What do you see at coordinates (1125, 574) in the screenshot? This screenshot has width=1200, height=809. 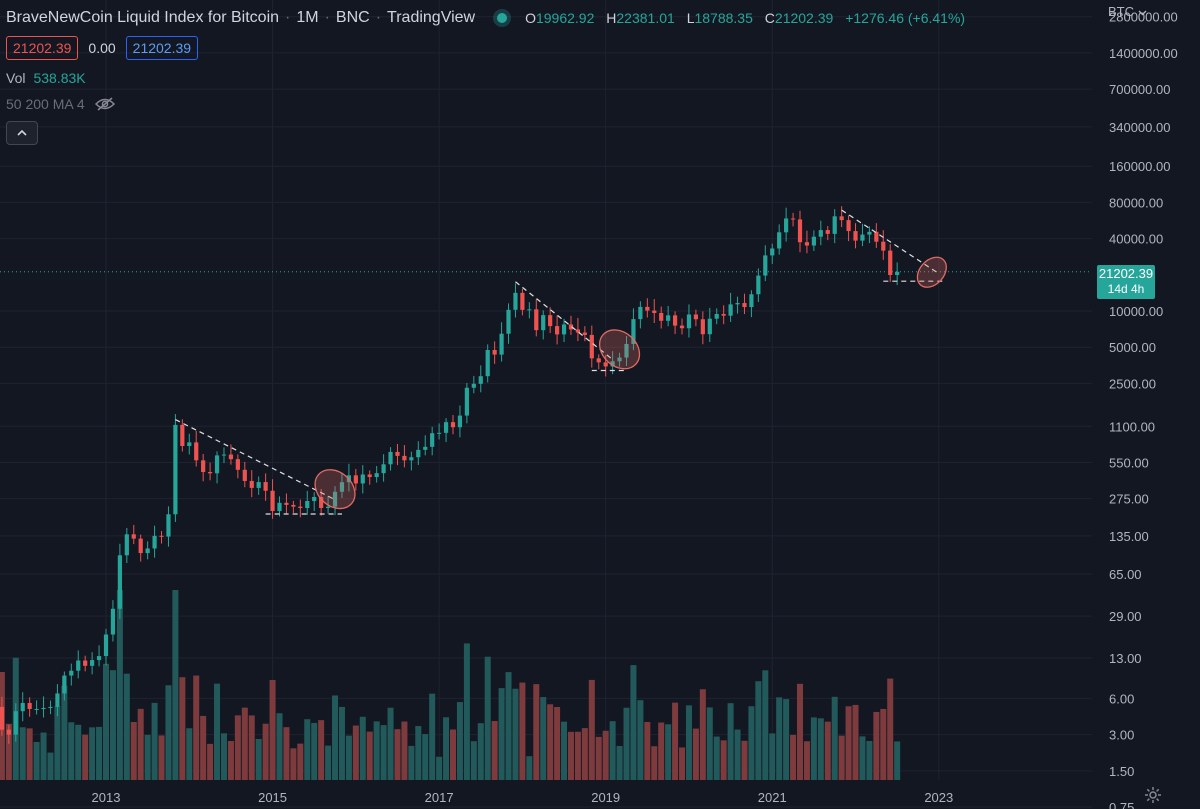 I see `y-tick-label: 65.00` at bounding box center [1125, 574].